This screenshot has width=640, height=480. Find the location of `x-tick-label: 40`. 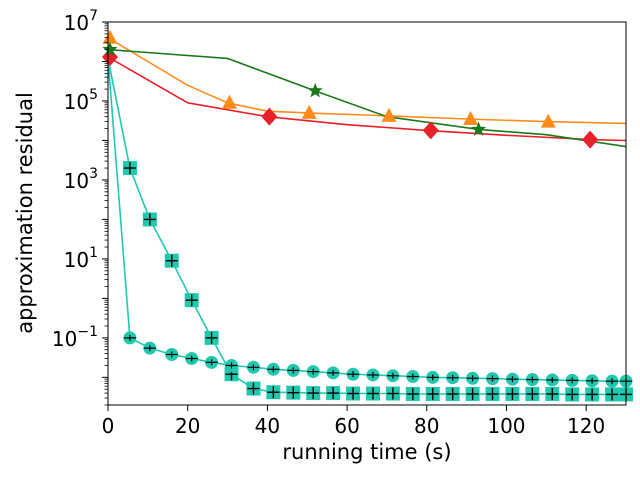

x-tick-label: 40 is located at coordinates (267, 426).